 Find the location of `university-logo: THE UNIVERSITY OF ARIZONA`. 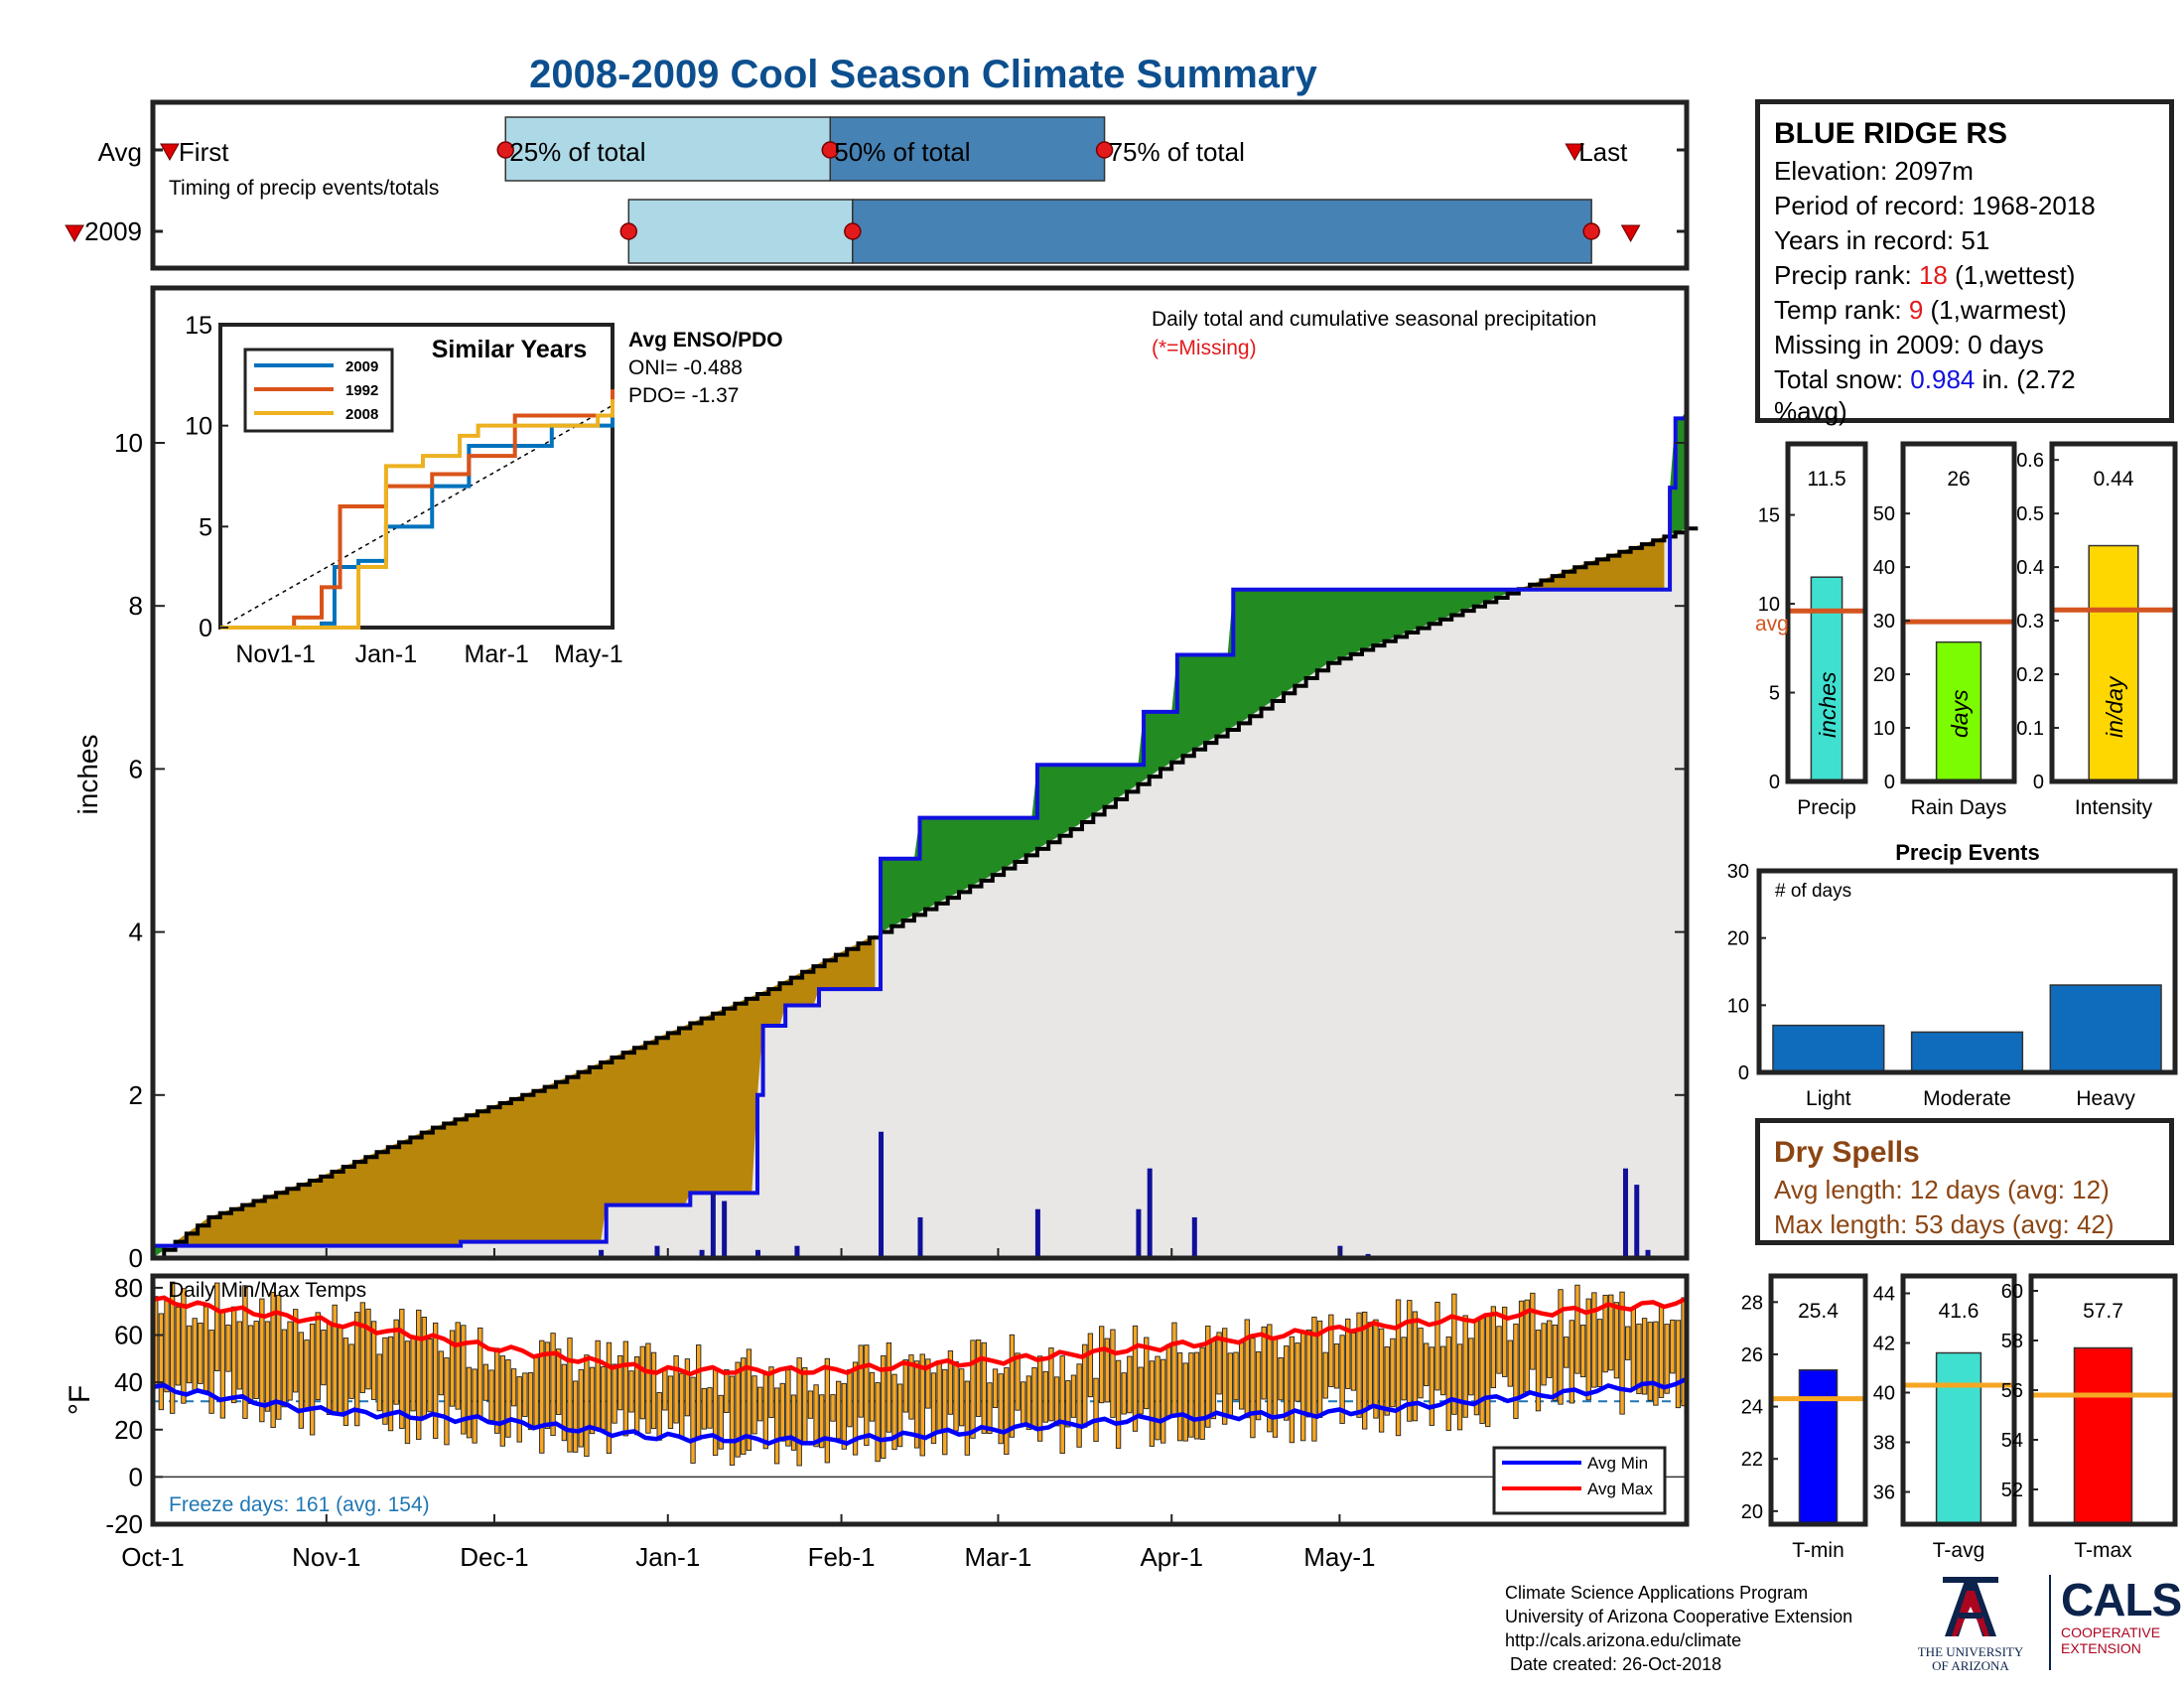

university-logo: THE UNIVERSITY OF ARIZONA is located at coordinates (1970, 1625).